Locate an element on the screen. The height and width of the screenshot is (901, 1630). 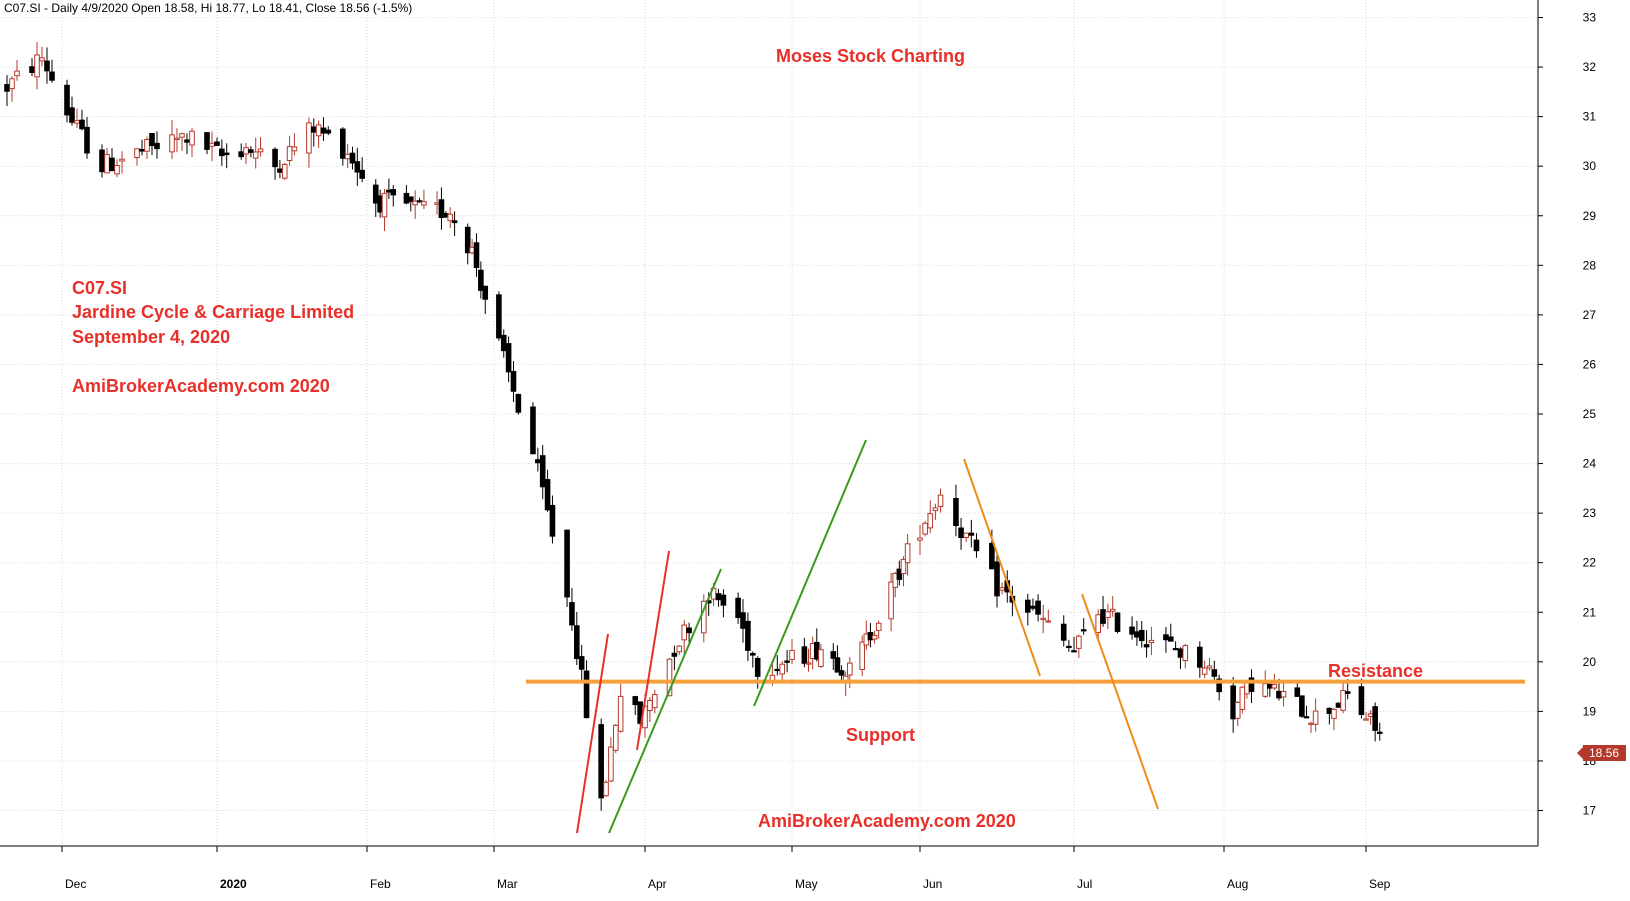
last-price-tag-text: 18.56 is located at coordinates (1604, 753).